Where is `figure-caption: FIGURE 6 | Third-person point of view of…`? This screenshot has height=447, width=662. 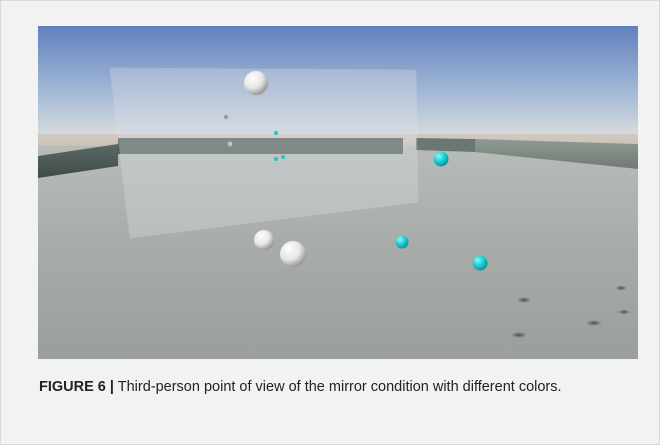 figure-caption: FIGURE 6 | Third-person point of view of… is located at coordinates (329, 387).